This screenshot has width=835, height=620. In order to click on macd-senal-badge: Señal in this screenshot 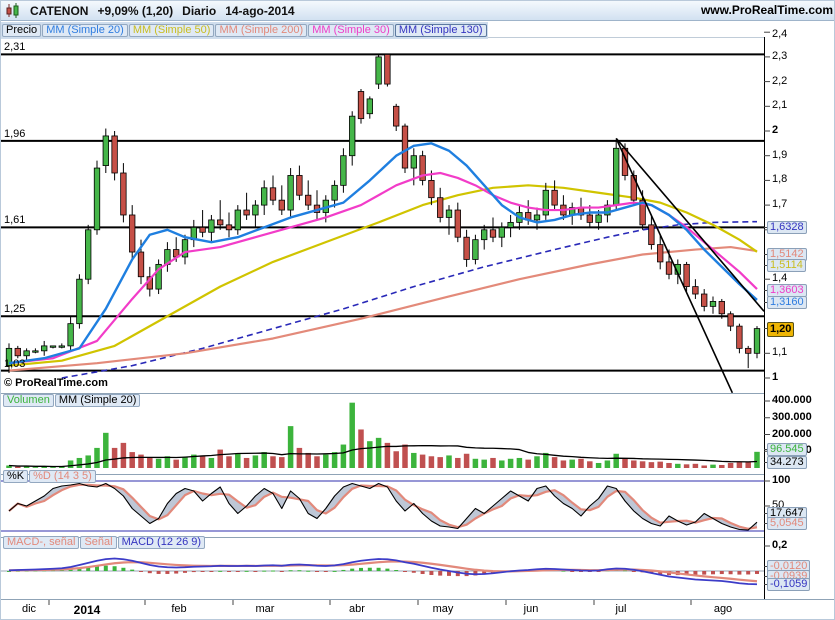, I will do `click(98, 542)`.